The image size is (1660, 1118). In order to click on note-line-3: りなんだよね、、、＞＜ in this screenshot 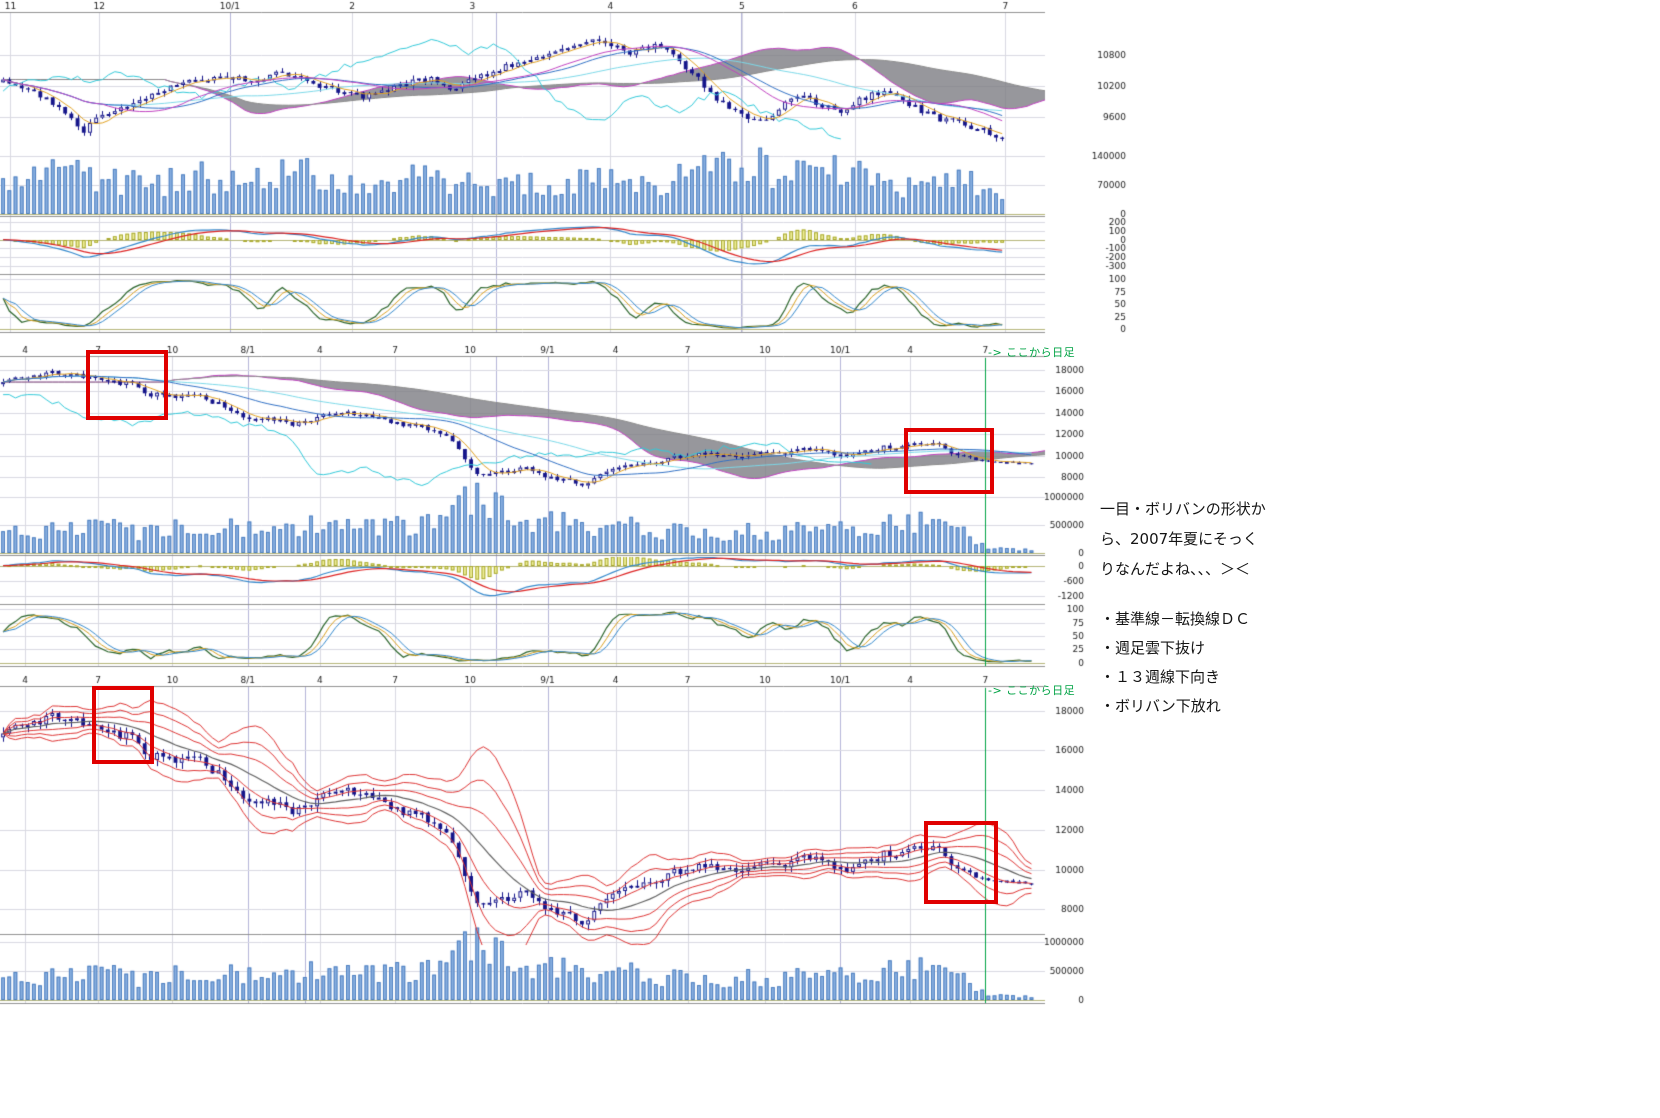, I will do `click(1175, 569)`.